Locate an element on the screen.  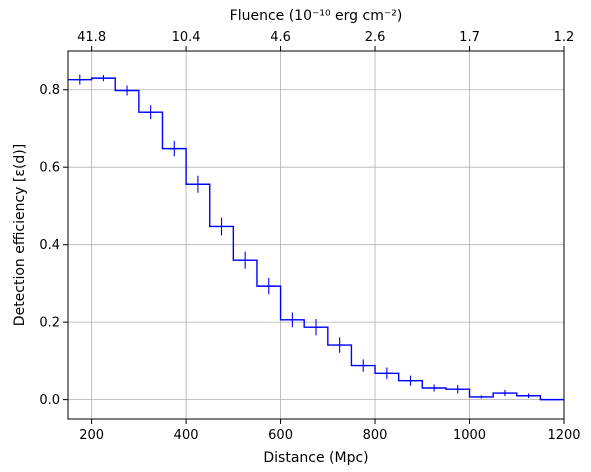
x-tick-label: 200 is located at coordinates (91, 435).